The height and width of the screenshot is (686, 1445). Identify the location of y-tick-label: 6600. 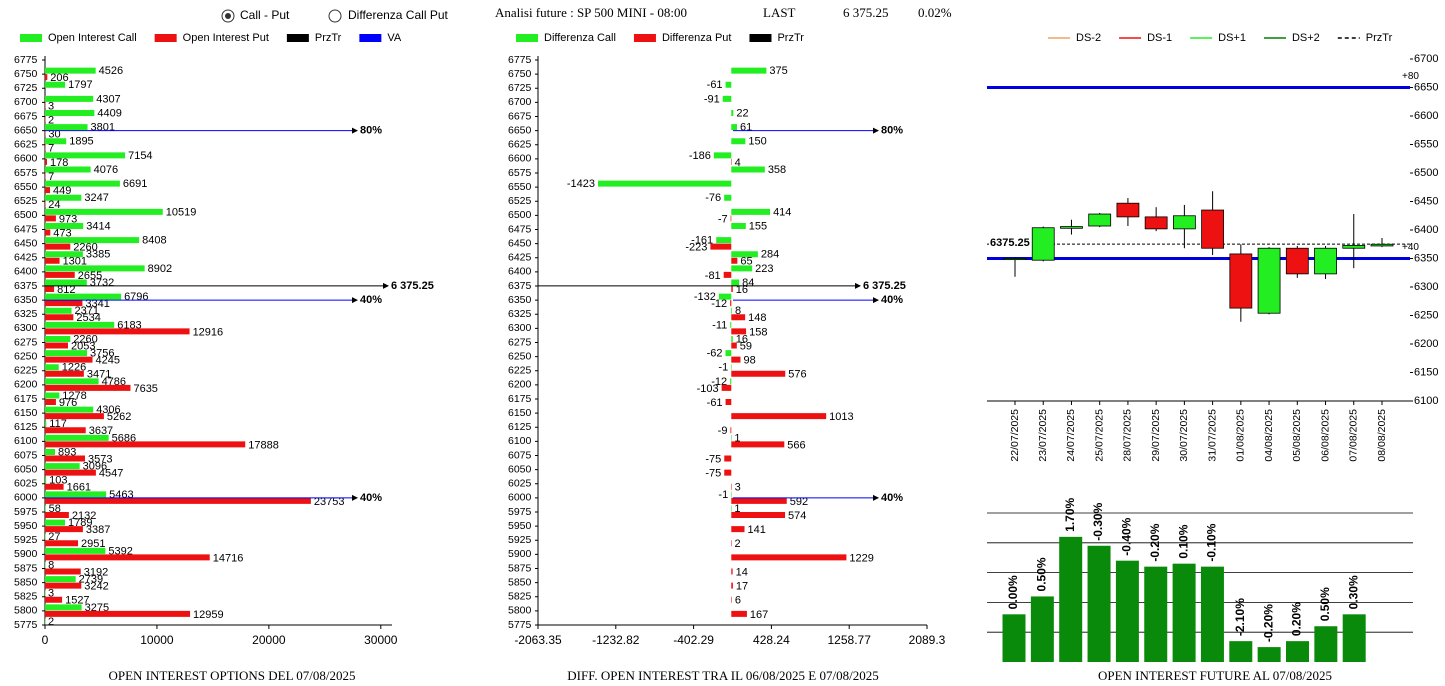
(520, 159).